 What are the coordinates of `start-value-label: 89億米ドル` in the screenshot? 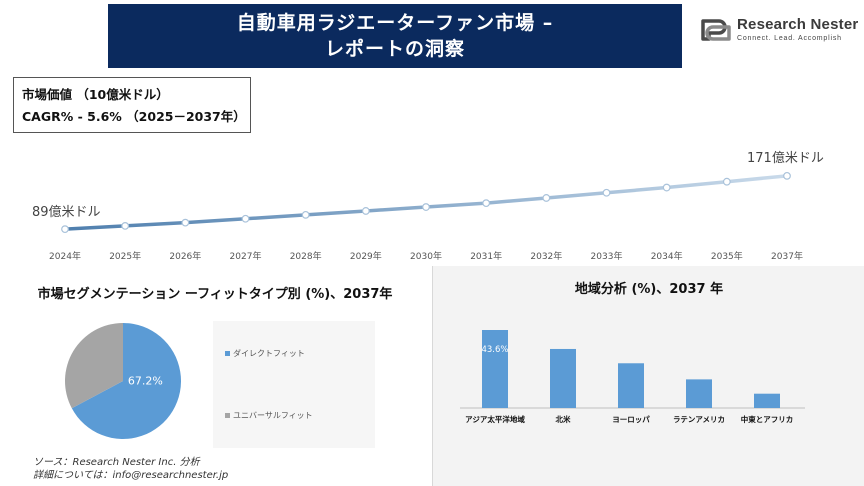 It's located at (66, 212).